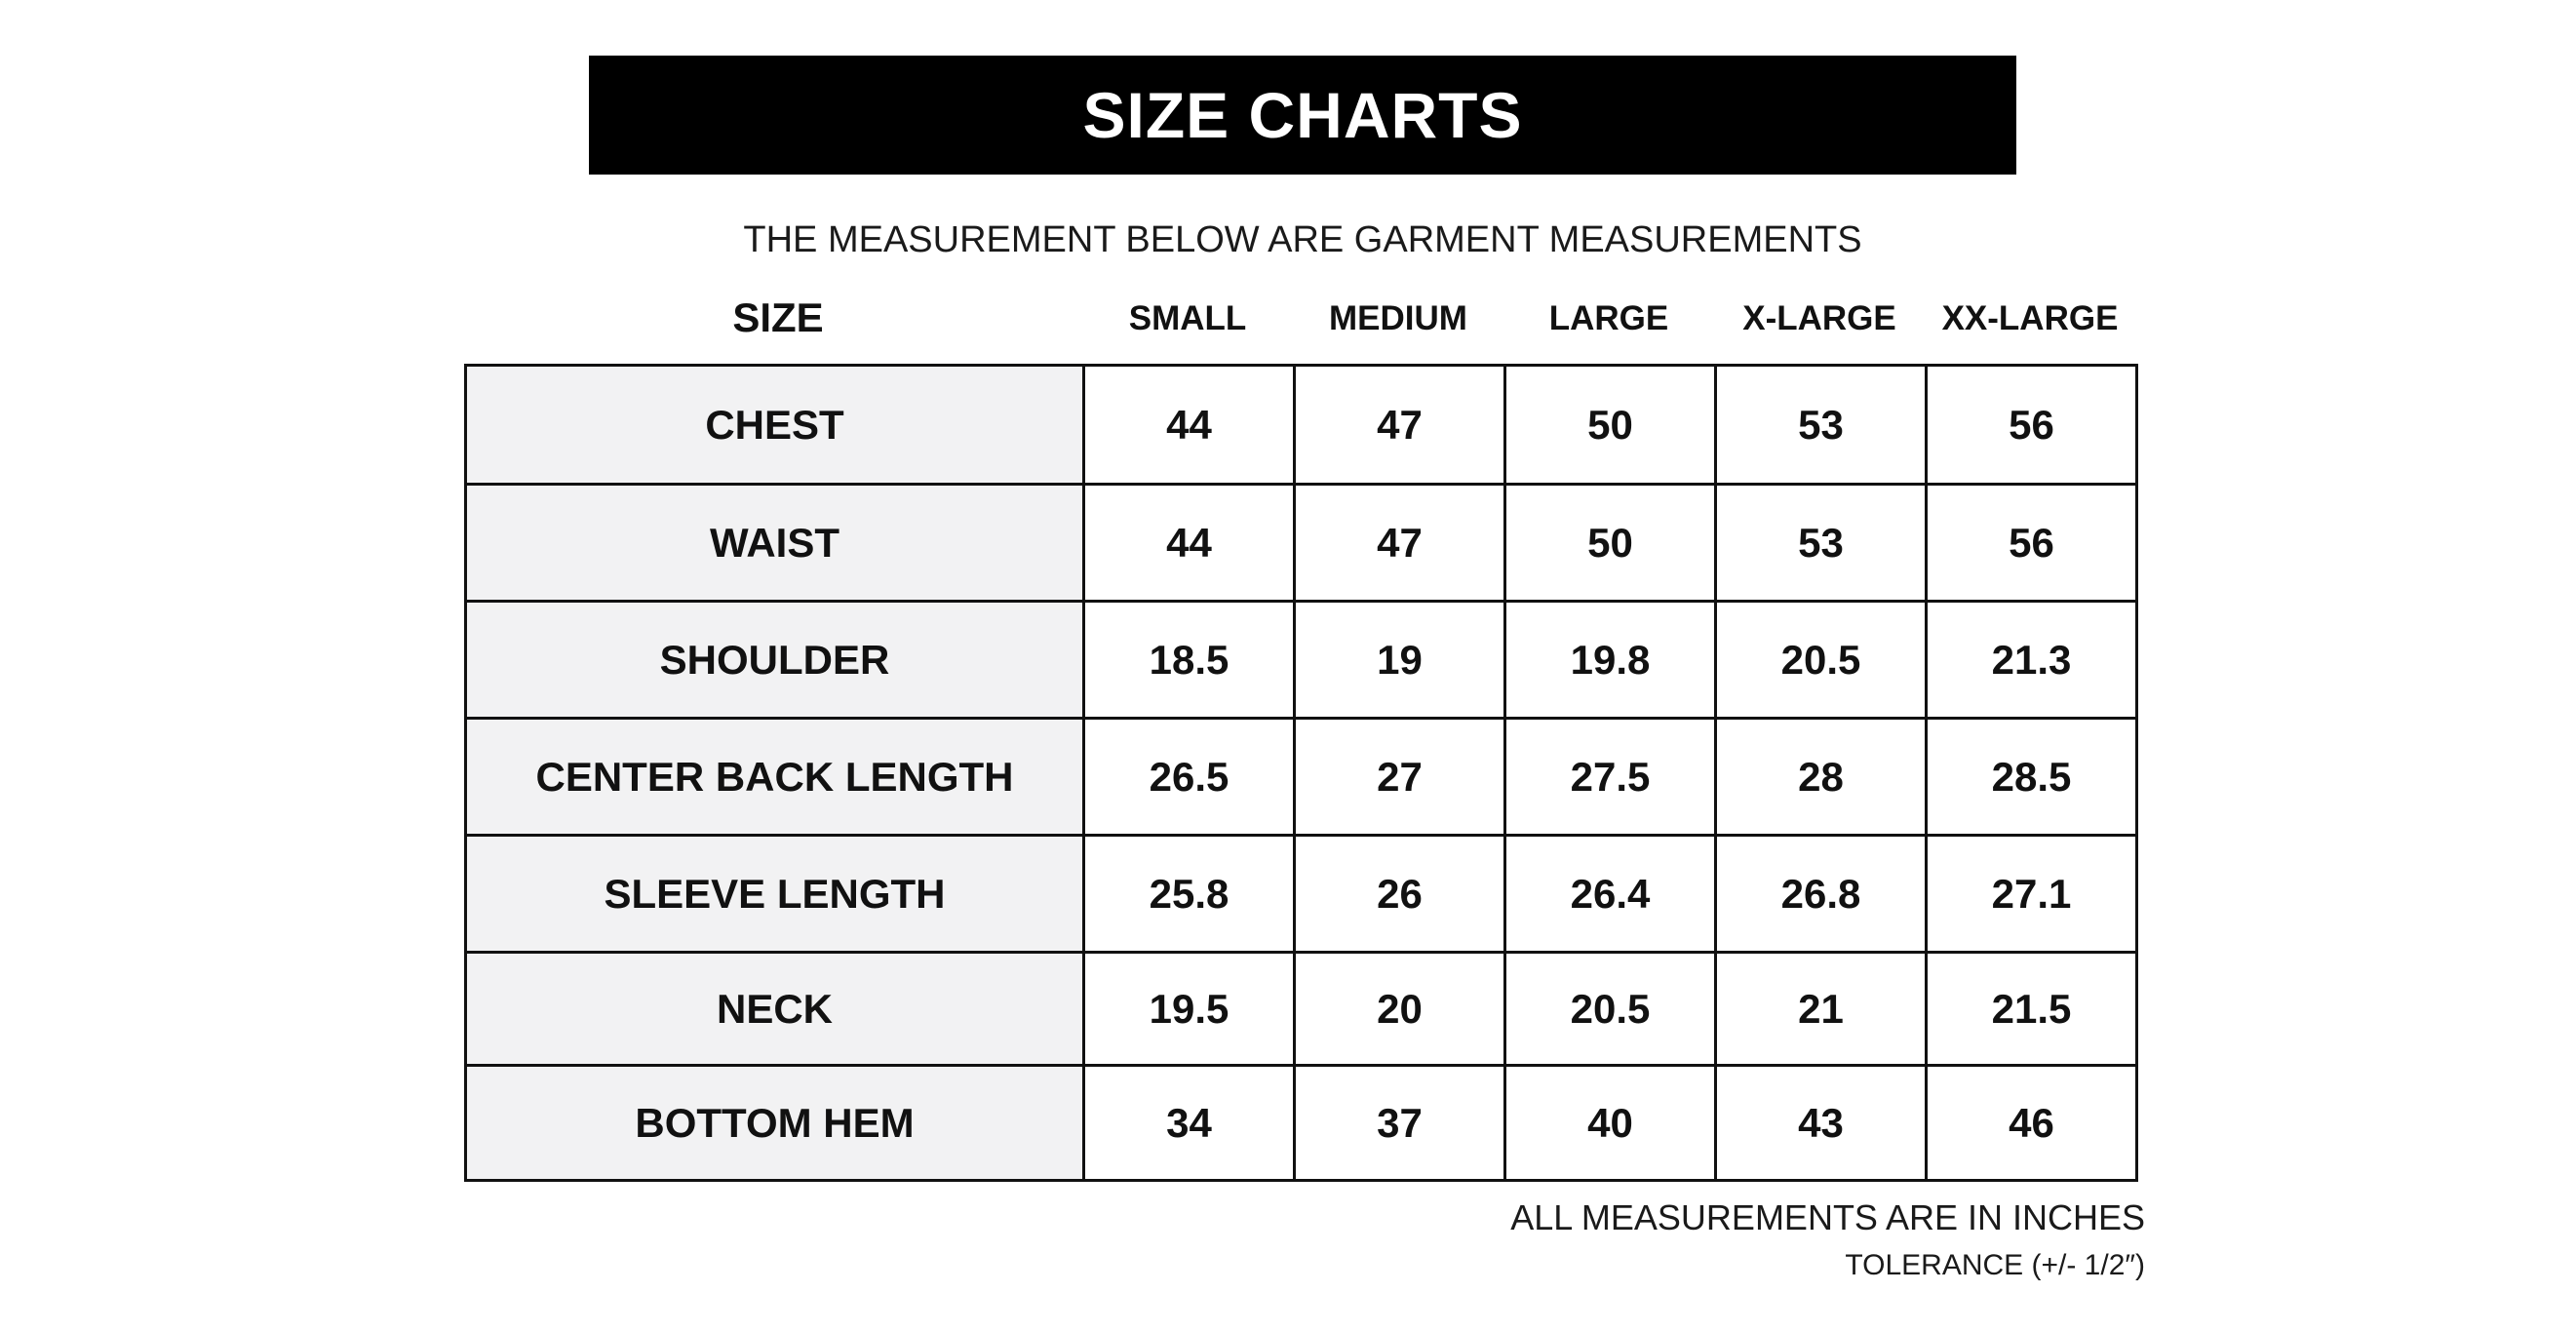 The width and height of the screenshot is (2576, 1332). What do you see at coordinates (1189, 1009) in the screenshot?
I see `table-cell: 19.5` at bounding box center [1189, 1009].